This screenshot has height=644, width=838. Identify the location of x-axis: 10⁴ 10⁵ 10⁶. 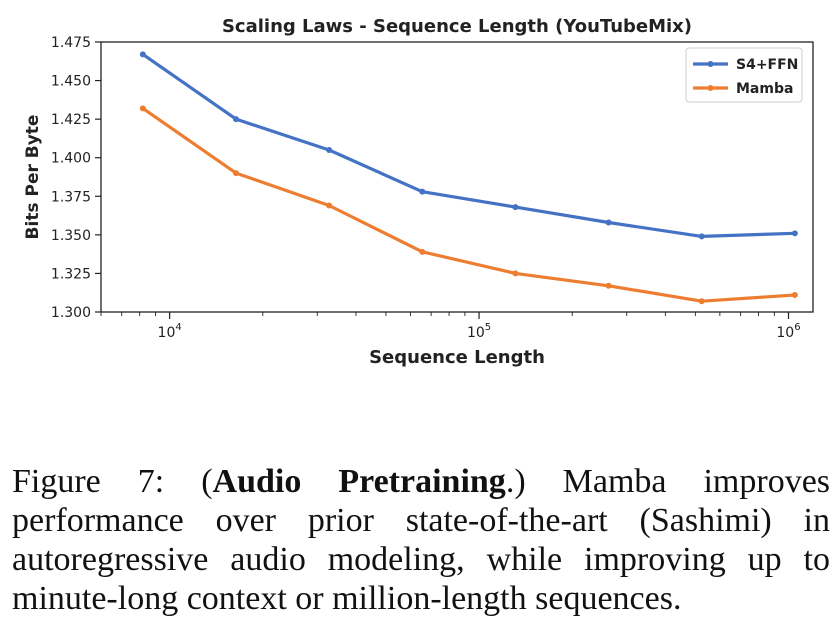
(450, 326).